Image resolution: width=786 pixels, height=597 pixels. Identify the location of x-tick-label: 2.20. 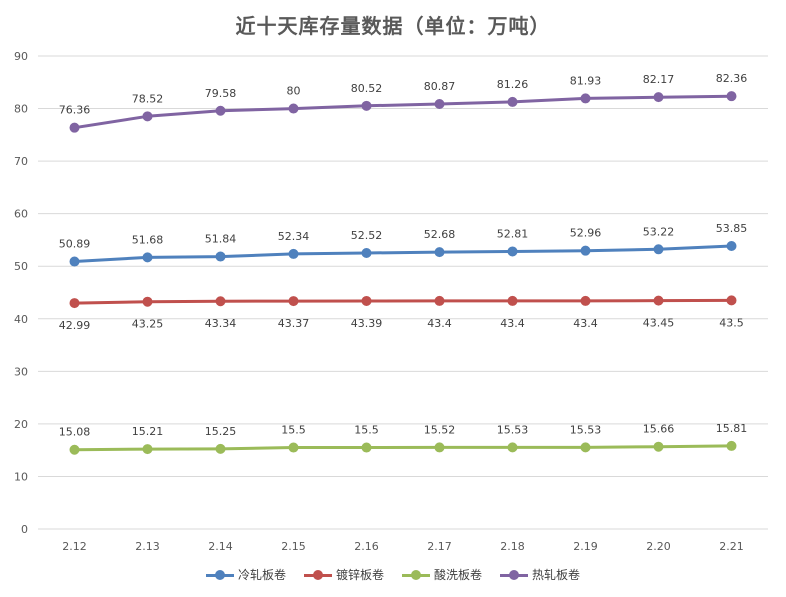
(658, 546).